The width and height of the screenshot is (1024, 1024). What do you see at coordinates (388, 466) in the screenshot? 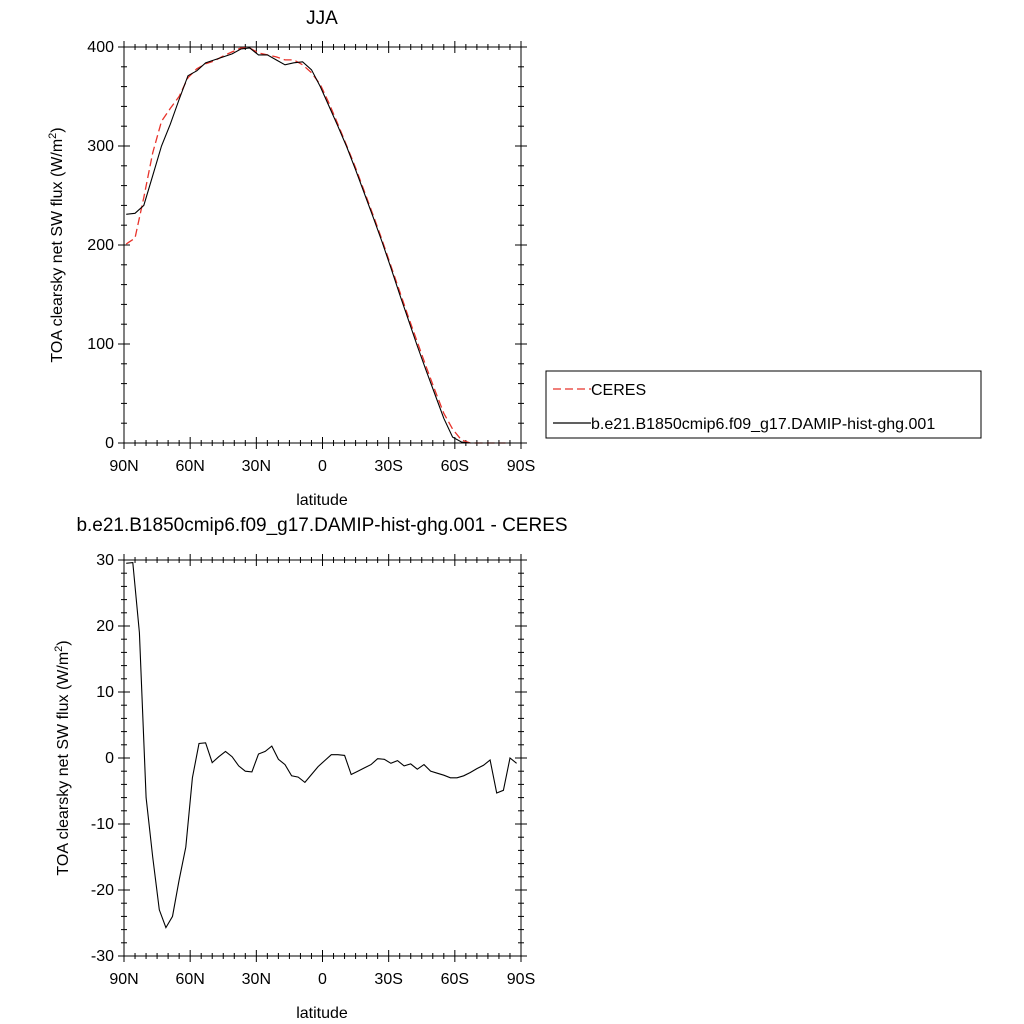
I see `top-xtick-label: 30S` at bounding box center [388, 466].